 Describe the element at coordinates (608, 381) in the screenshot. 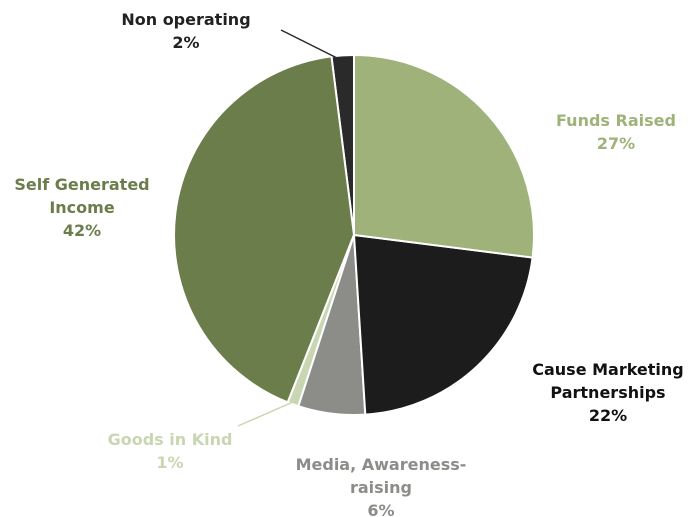

I see `category-label: Cause Marketing Partnerships` at that location.